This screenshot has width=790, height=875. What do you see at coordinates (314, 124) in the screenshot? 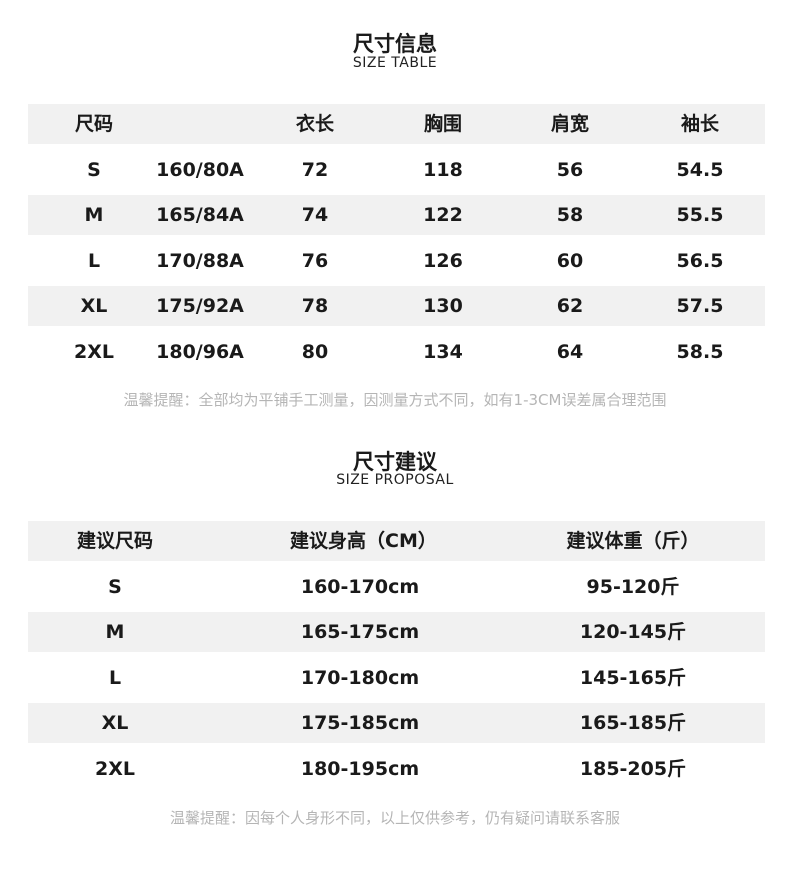
I see `column-header: 衣长` at bounding box center [314, 124].